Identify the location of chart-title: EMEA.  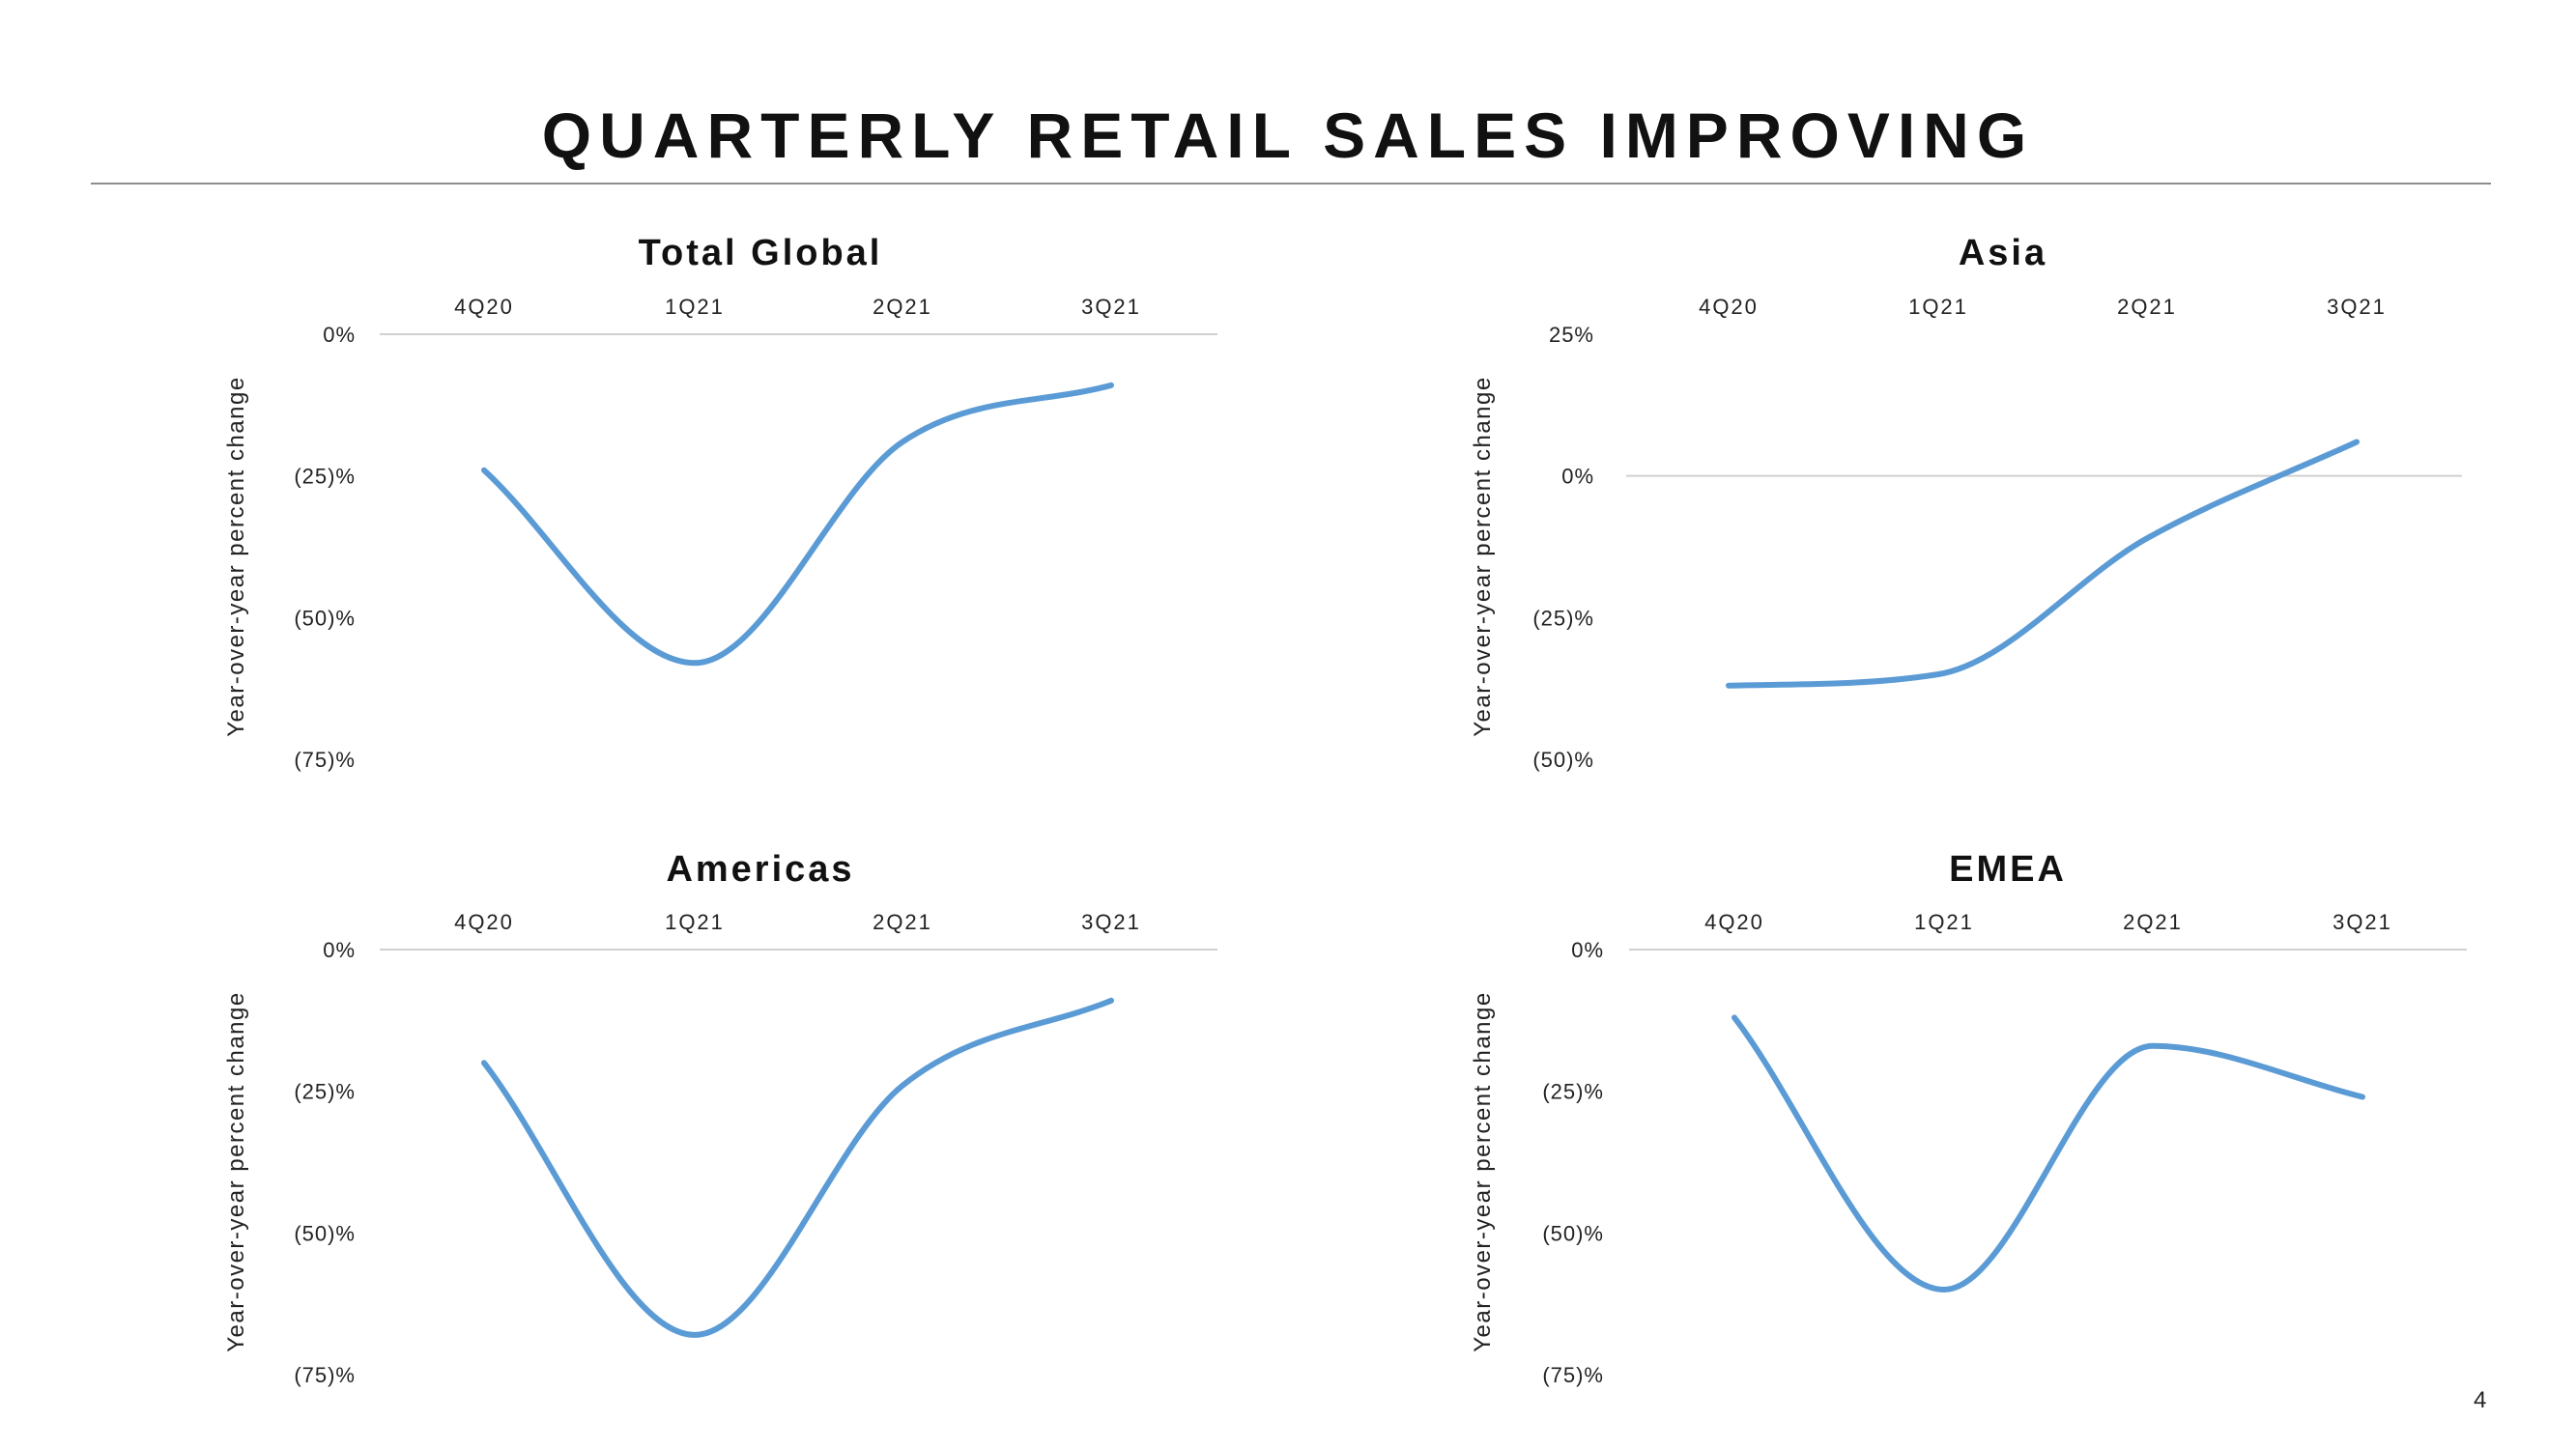
(2008, 869).